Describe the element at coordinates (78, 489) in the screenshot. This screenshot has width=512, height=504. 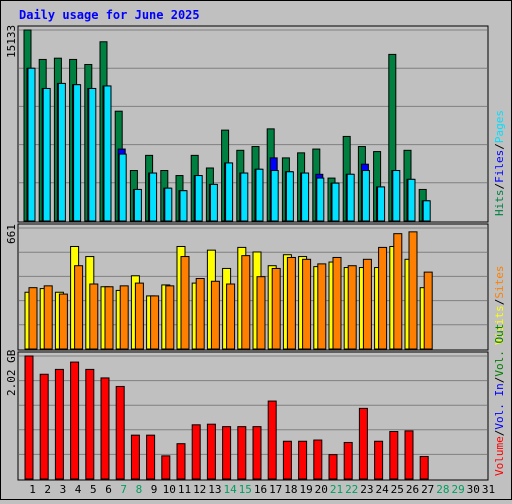
I see `x-tick-label: 4` at that location.